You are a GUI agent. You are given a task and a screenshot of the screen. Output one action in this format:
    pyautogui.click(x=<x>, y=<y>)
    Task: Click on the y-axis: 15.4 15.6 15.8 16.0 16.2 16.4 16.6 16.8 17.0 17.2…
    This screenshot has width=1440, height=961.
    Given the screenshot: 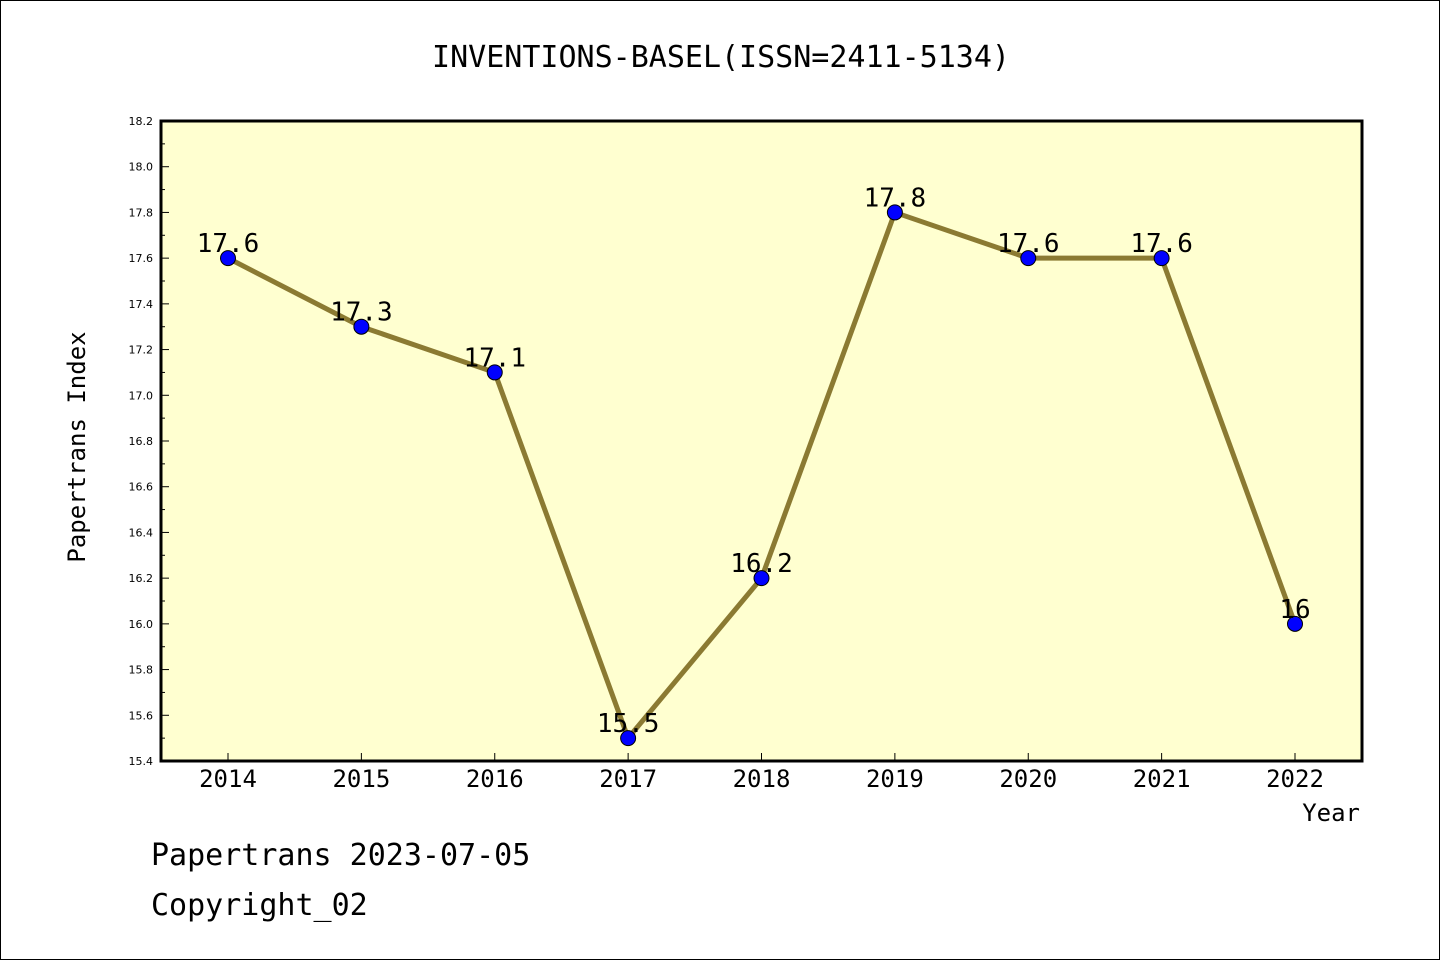 What is the action you would take?
    pyautogui.click(x=149, y=441)
    